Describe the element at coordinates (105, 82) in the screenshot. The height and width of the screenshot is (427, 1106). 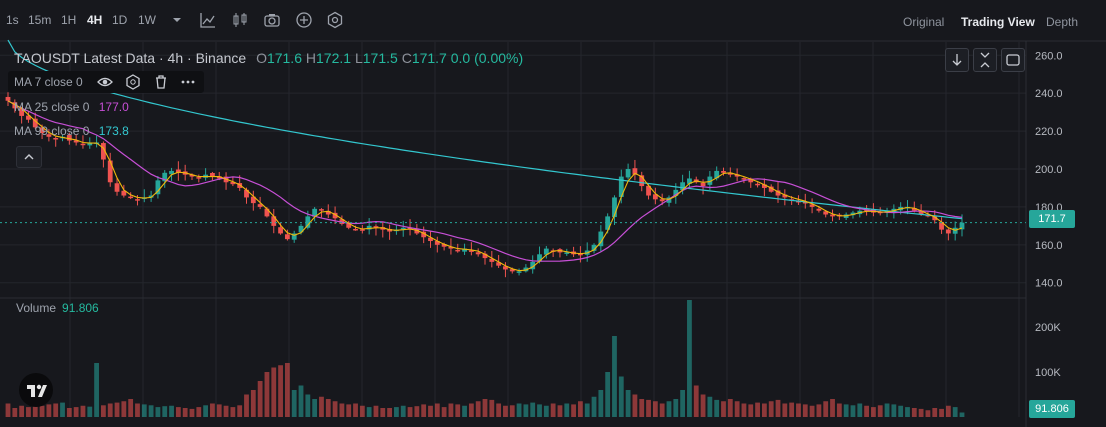
I see `eye-icon` at that location.